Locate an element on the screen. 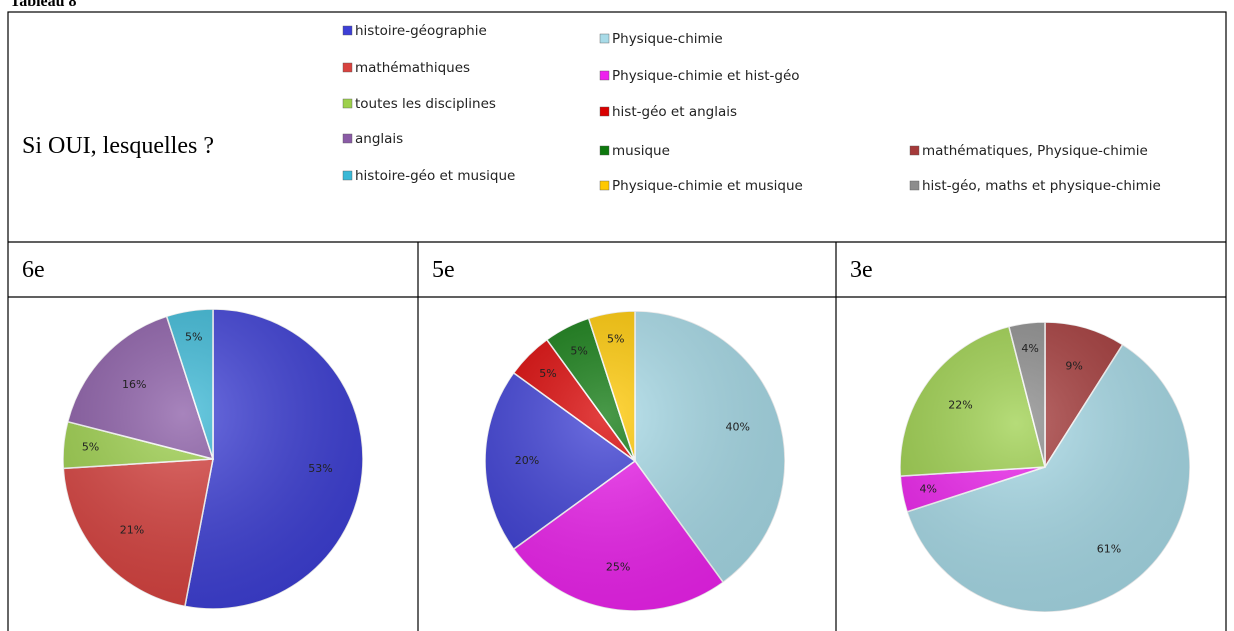 The image size is (1234, 631). legend-label: hist-géo, maths et physique-chimie is located at coordinates (1041, 186).